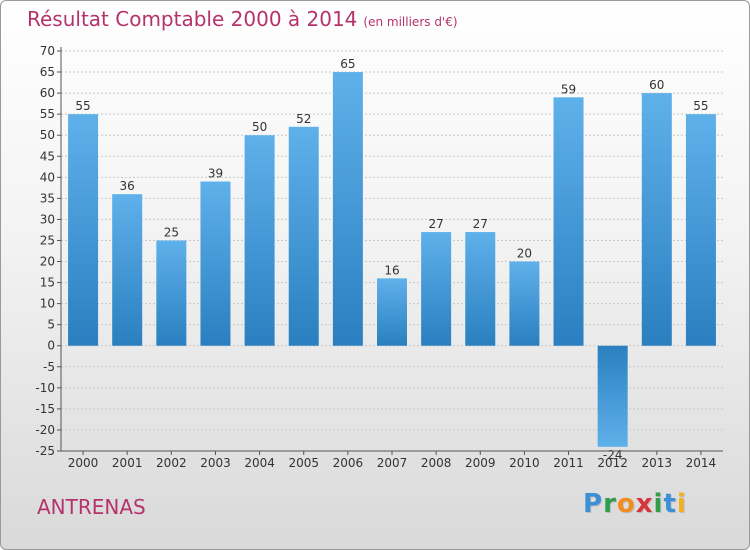  Describe the element at coordinates (45, 451) in the screenshot. I see `y-tick-label: -25` at that location.